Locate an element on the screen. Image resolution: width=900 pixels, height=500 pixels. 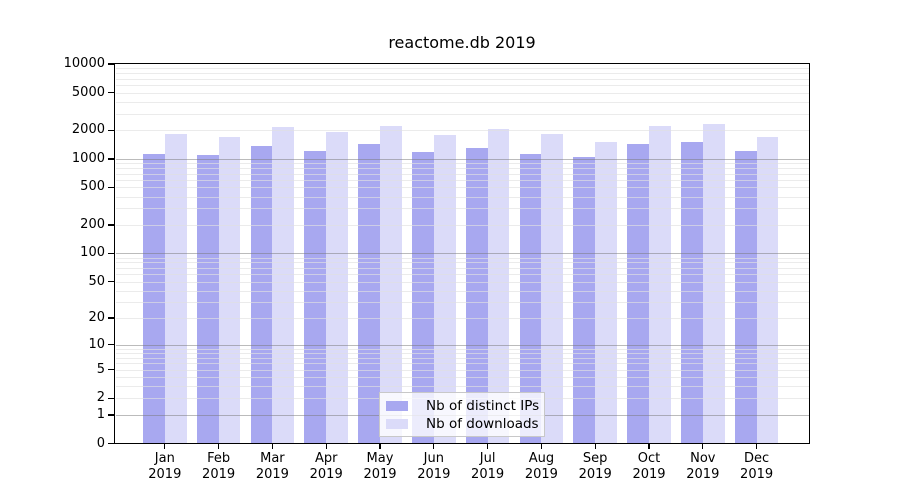
bar-downloads-jun is located at coordinates (444, 289).